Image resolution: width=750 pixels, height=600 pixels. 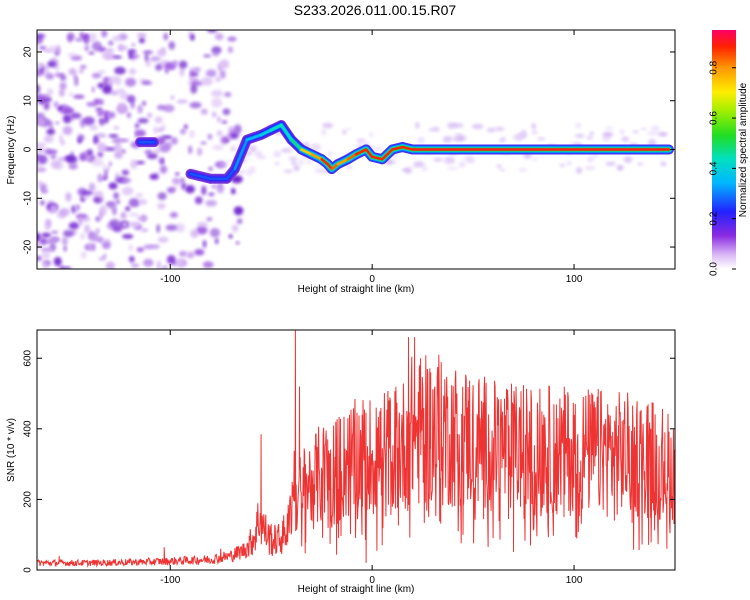 I want to click on x-tick-label: 0, so click(x=372, y=580).